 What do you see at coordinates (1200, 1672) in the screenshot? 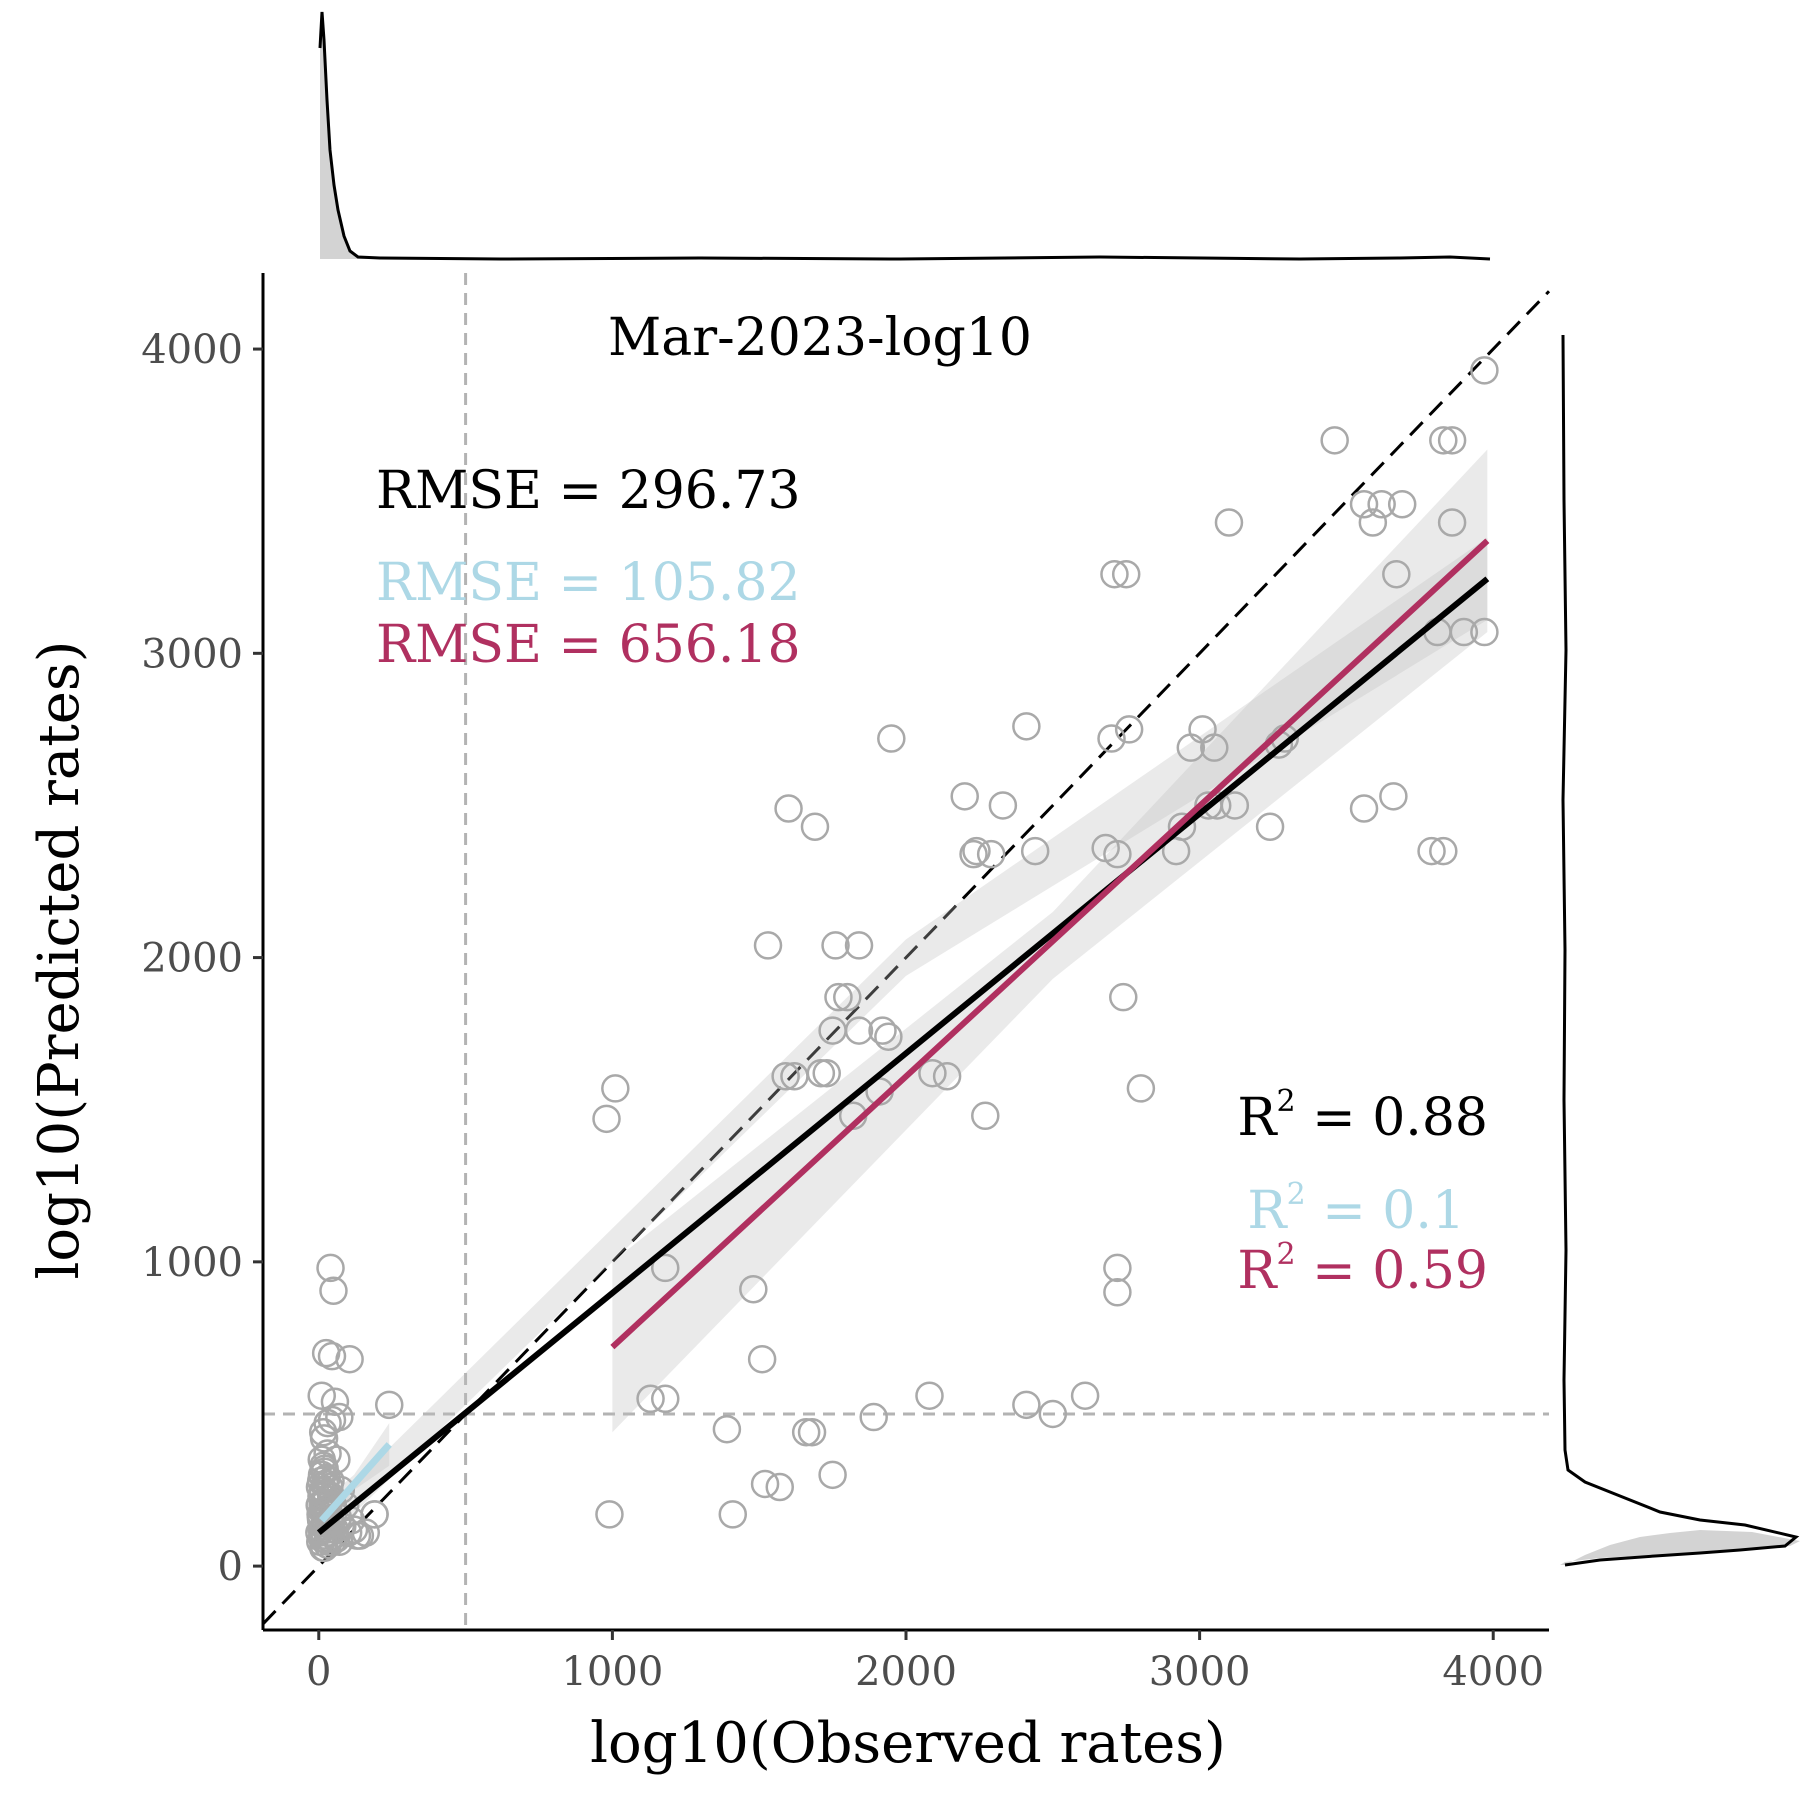
I see `x-tick-label: 3000` at bounding box center [1200, 1672].